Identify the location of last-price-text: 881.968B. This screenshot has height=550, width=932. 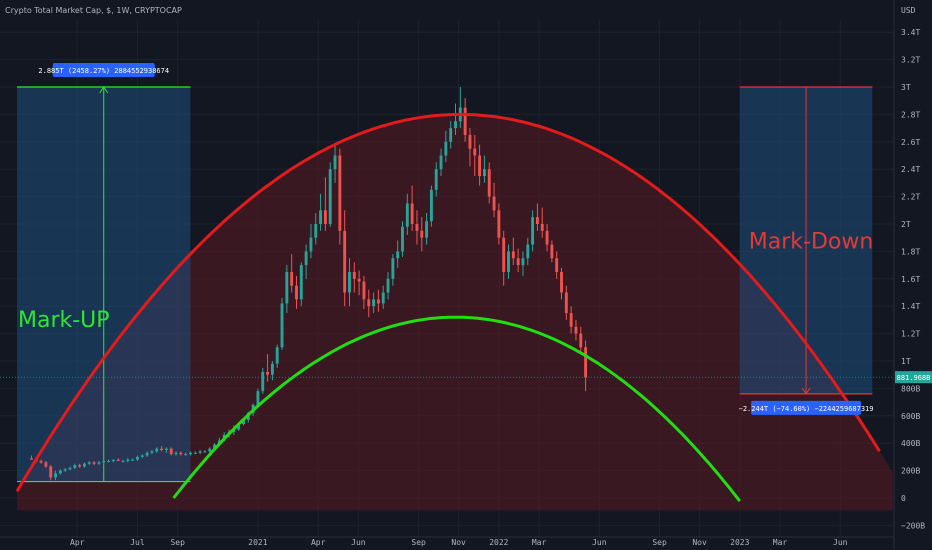
(914, 378).